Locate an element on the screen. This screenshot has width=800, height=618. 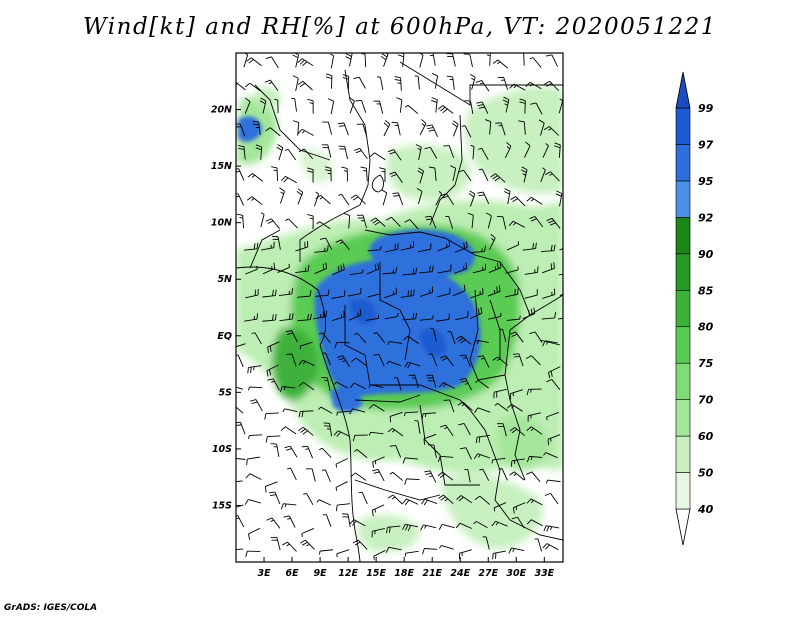
lon-label: 30E is located at coordinates (516, 573).